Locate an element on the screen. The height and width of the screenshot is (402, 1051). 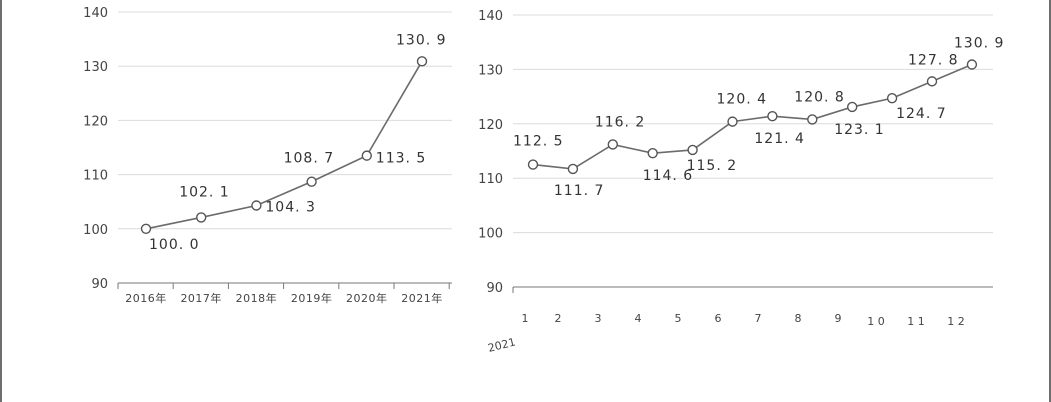
data-label: 102. 1 is located at coordinates (204, 192).